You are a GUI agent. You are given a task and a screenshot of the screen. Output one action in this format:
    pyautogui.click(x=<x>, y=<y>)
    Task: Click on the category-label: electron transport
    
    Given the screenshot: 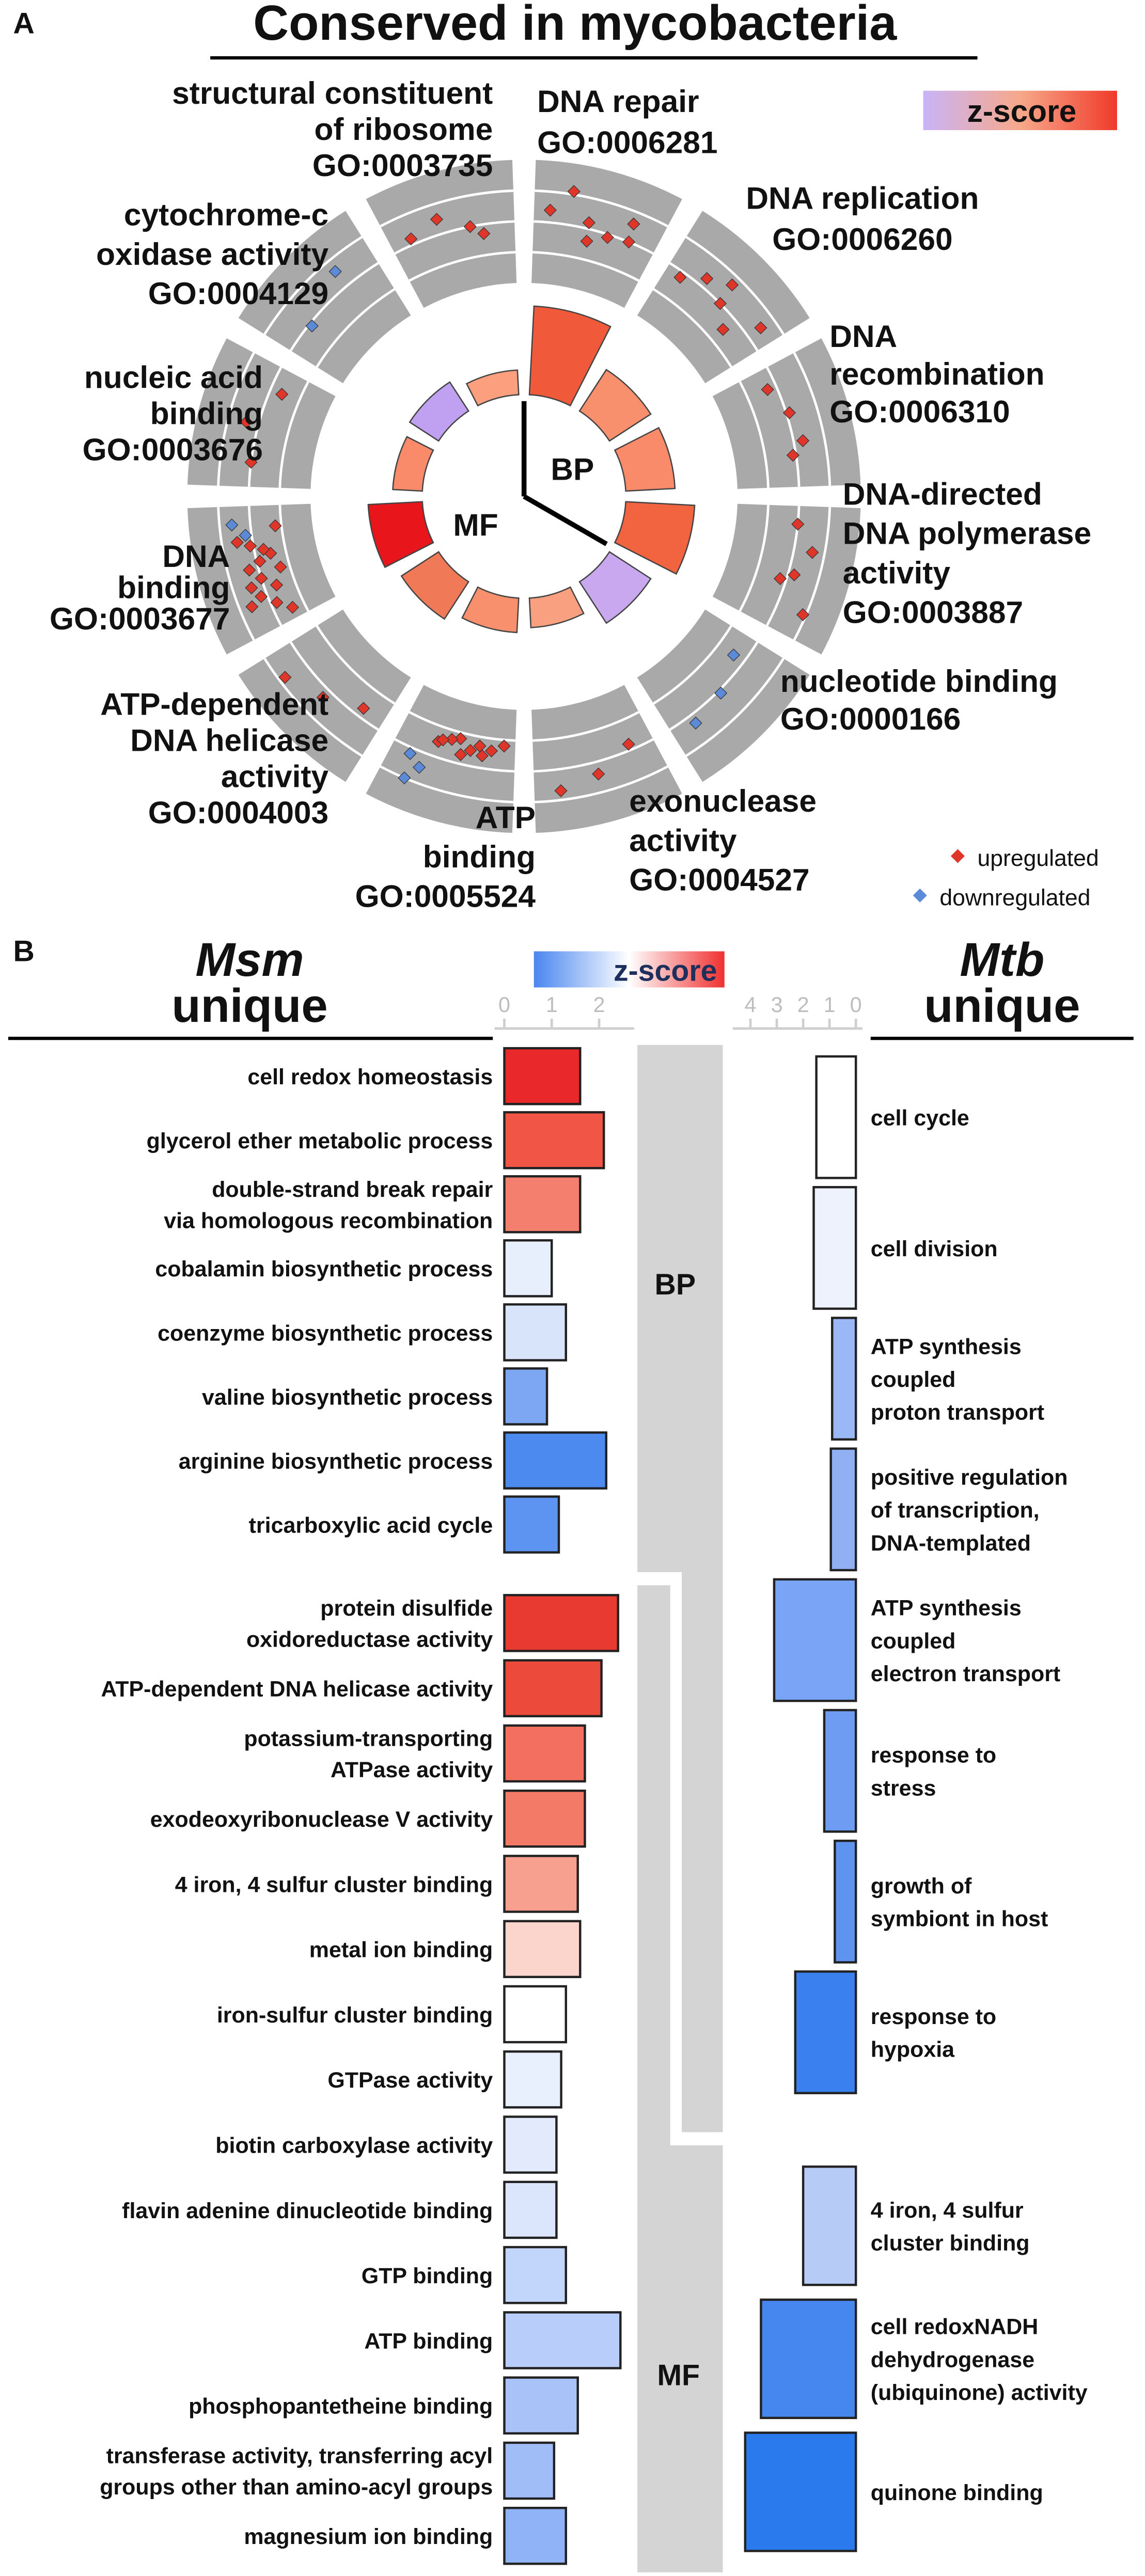 What is the action you would take?
    pyautogui.click(x=965, y=1674)
    